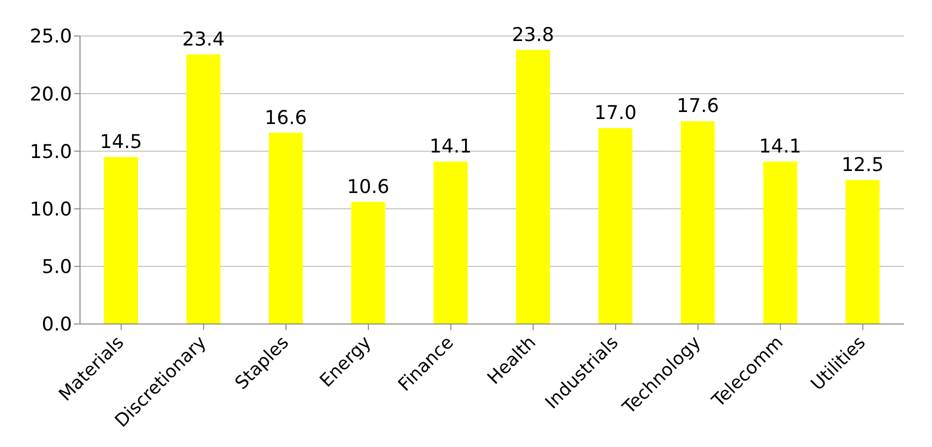  I want to click on data-label: 12.5, so click(862, 165).